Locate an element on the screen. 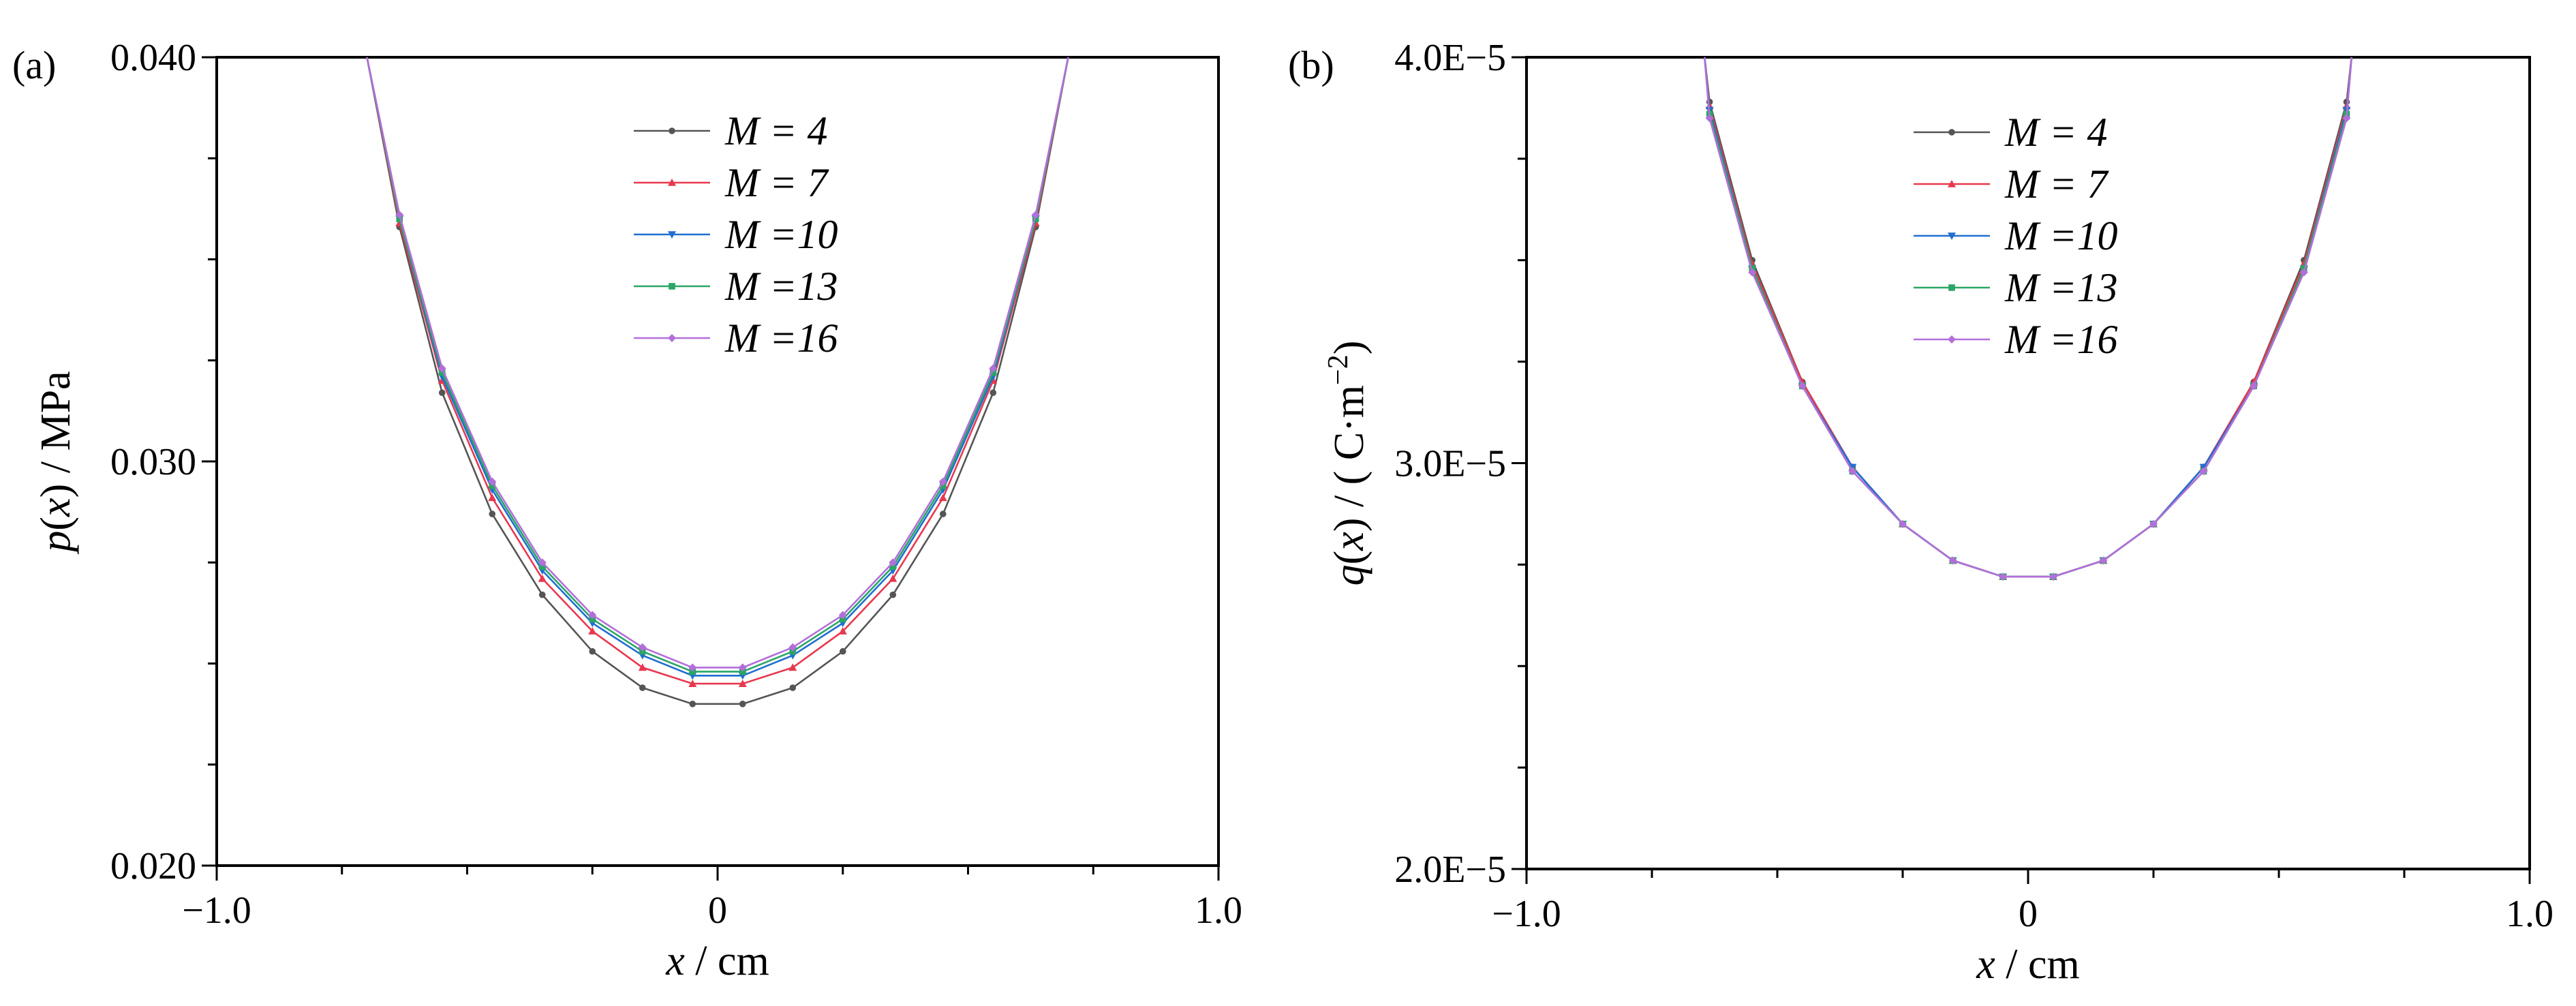 The image size is (2576, 1006). panel-label: (b) is located at coordinates (1311, 65).